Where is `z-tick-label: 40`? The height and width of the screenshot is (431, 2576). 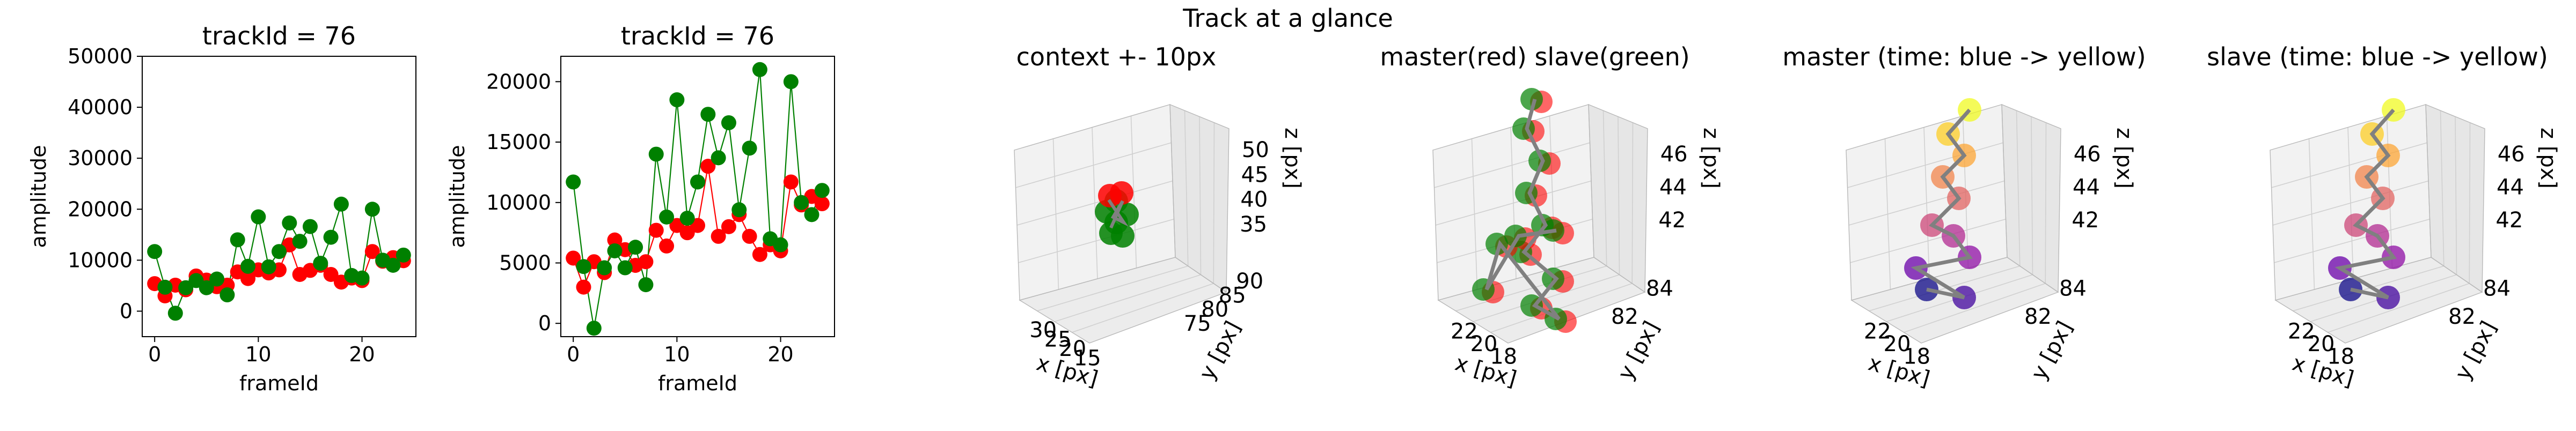
z-tick-label: 40 is located at coordinates (1254, 200).